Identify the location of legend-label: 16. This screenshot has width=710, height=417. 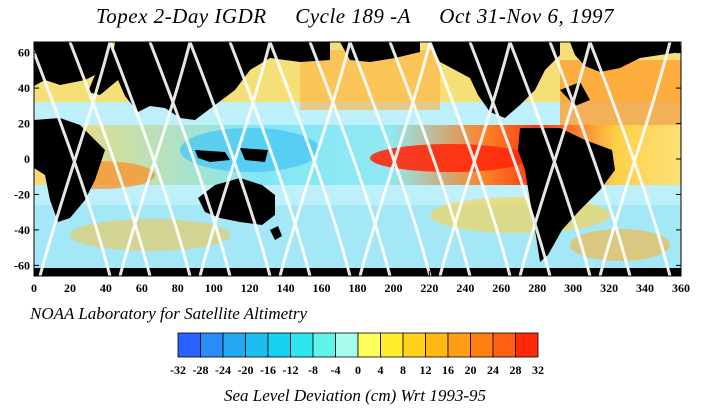
(448, 370).